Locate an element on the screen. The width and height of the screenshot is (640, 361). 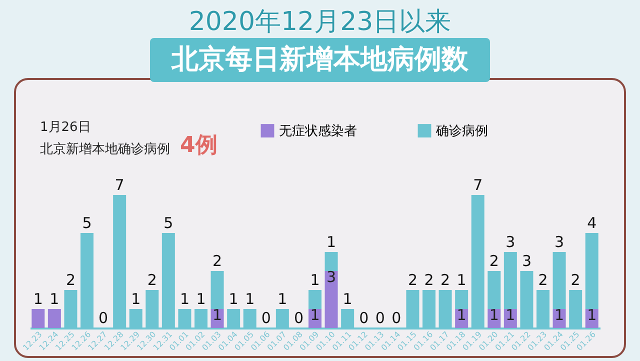
legend-label: 无症状感染者 is located at coordinates (318, 131).